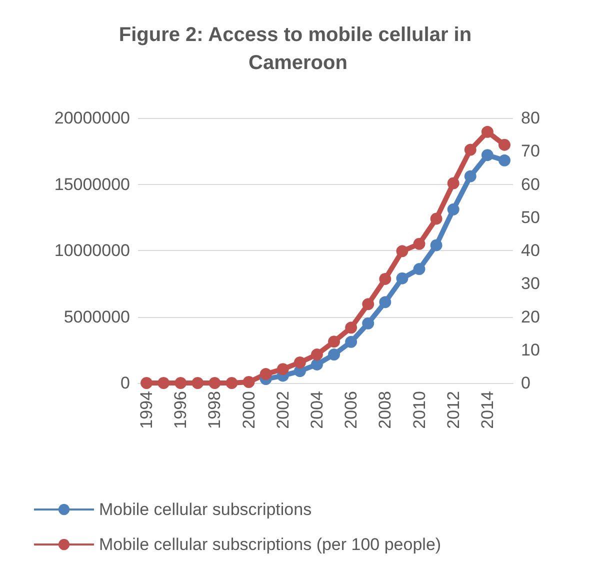 The height and width of the screenshot is (578, 597). I want to click on y-tick-label: 5000000, so click(97, 316).